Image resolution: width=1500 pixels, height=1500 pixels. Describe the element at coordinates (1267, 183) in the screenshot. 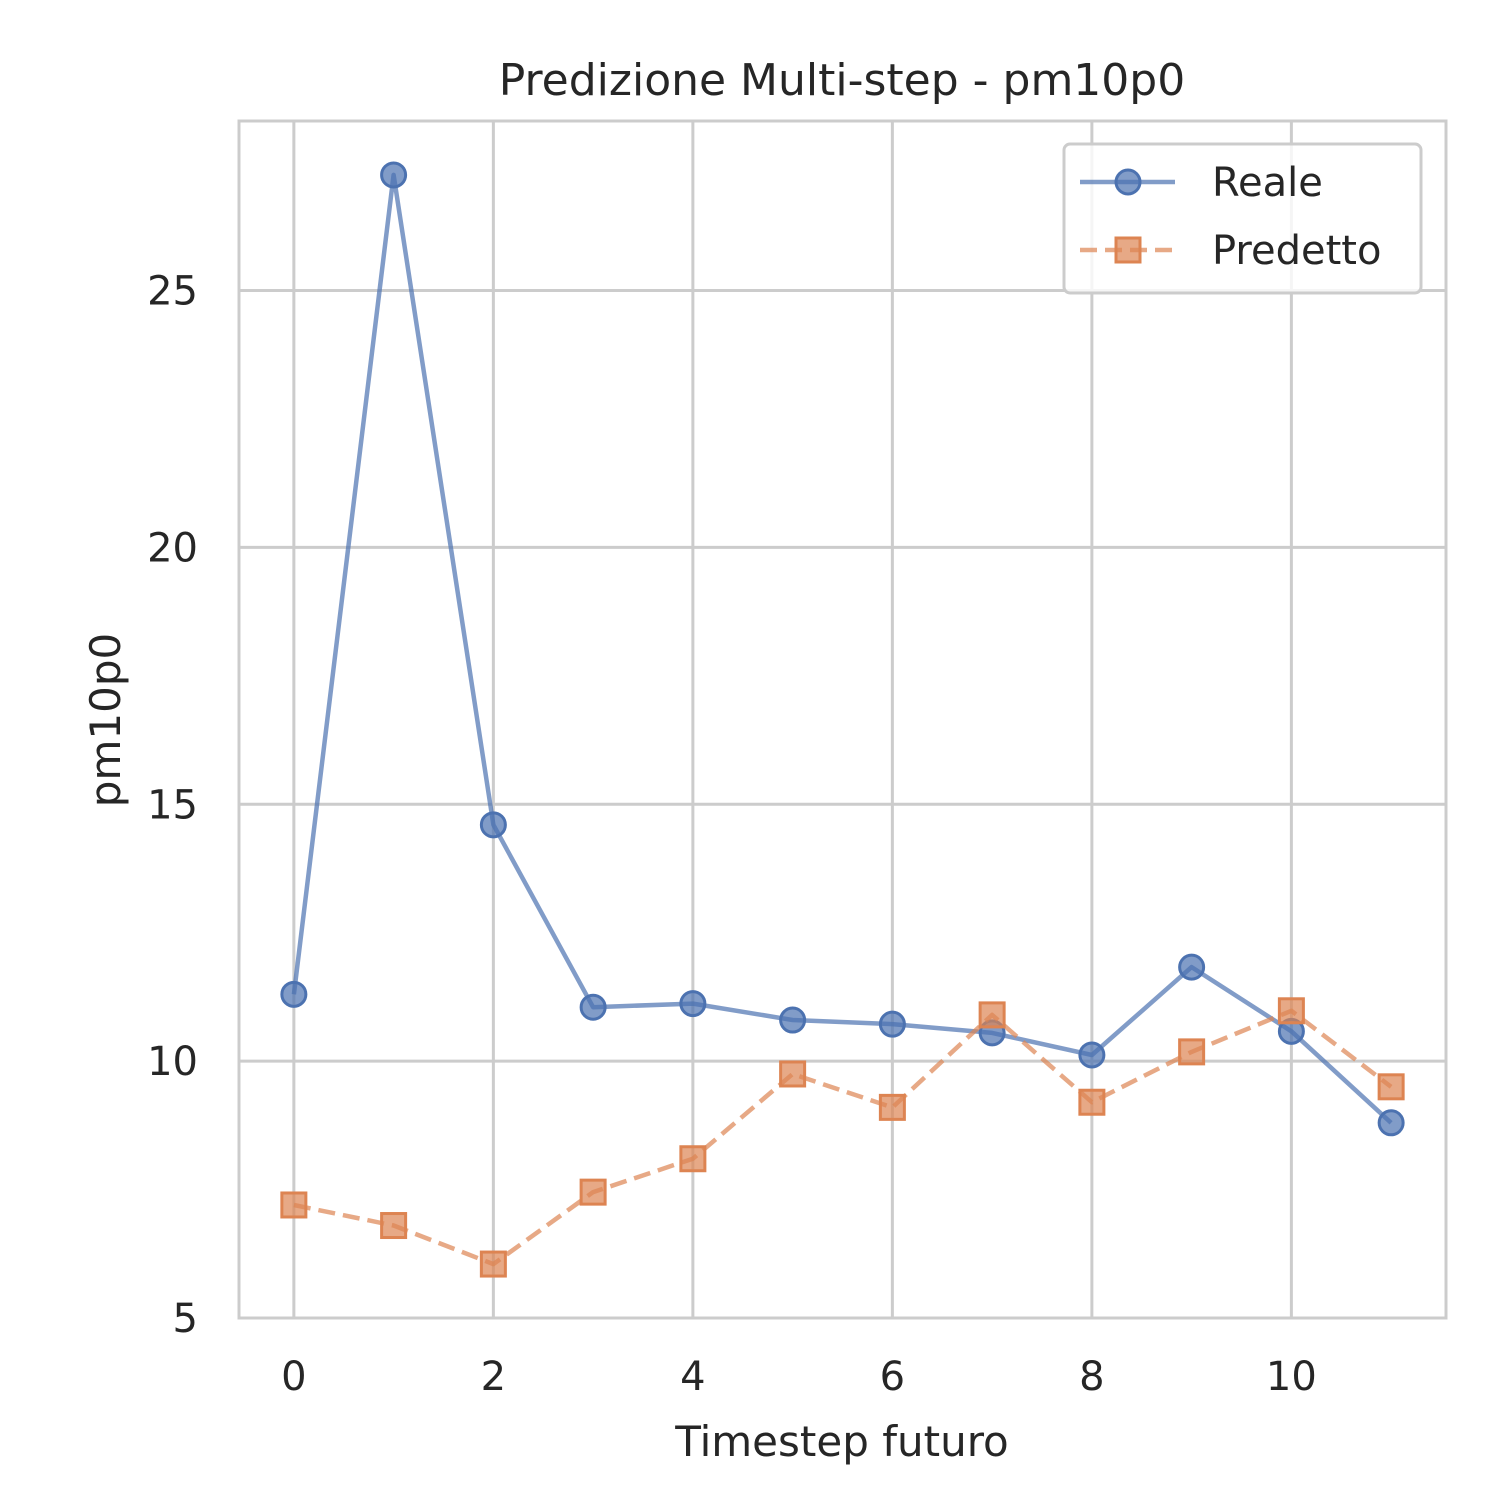

I see `legend-label-reale: Reale` at that location.